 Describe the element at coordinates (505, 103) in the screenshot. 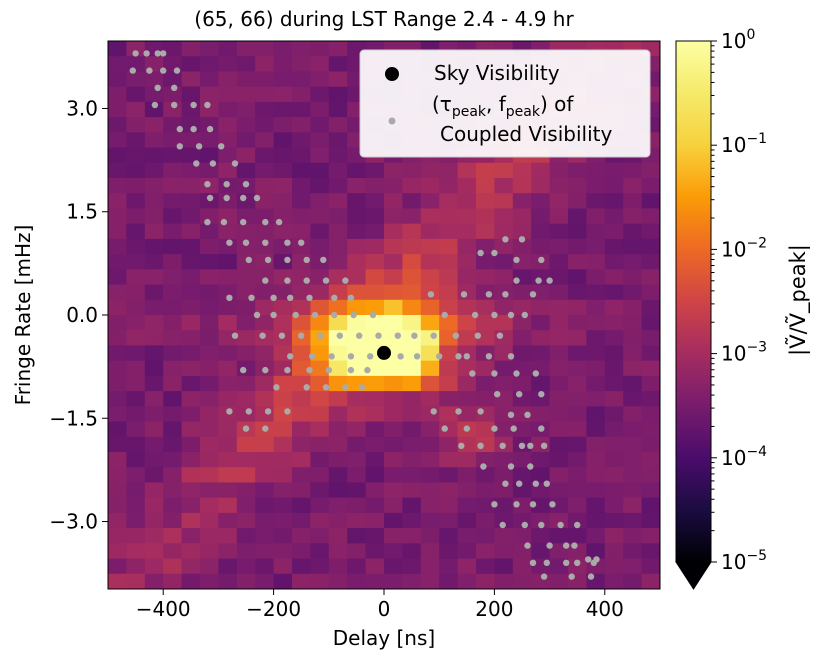

I see `legend-box` at that location.